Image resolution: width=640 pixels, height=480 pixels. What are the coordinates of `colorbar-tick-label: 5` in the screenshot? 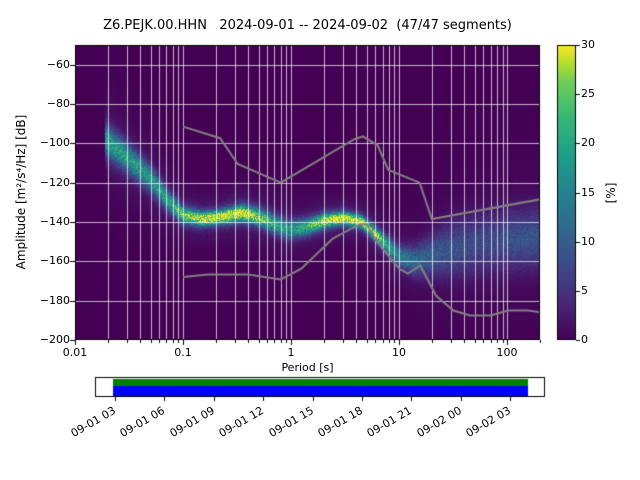 It's located at (584, 290).